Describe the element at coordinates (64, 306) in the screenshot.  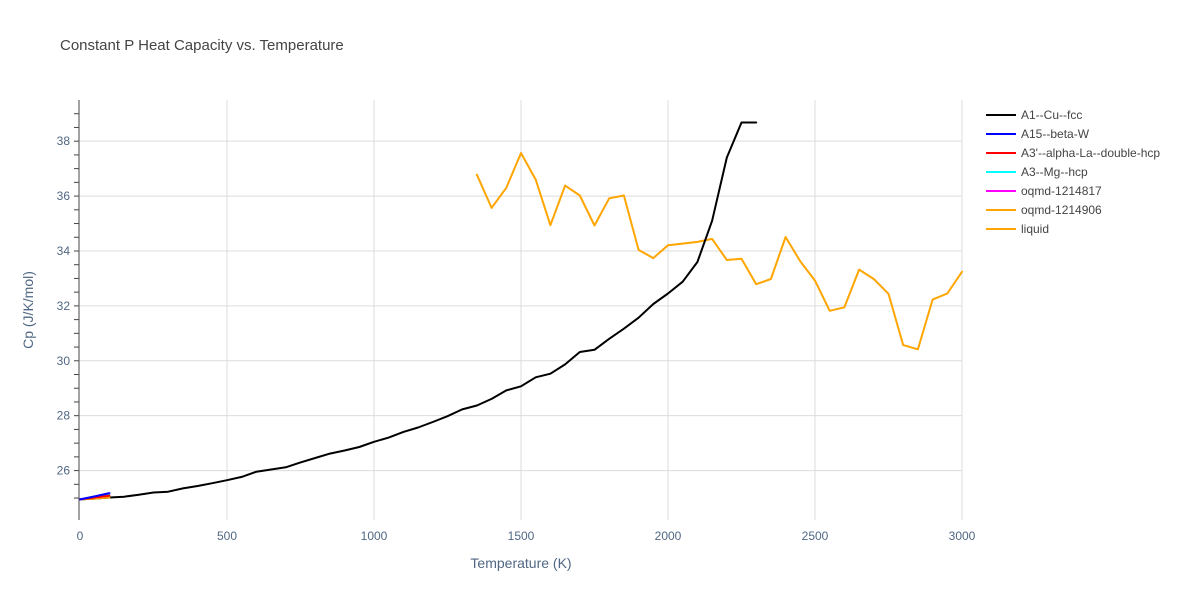
I see `y-tick-label: 32` at that location.